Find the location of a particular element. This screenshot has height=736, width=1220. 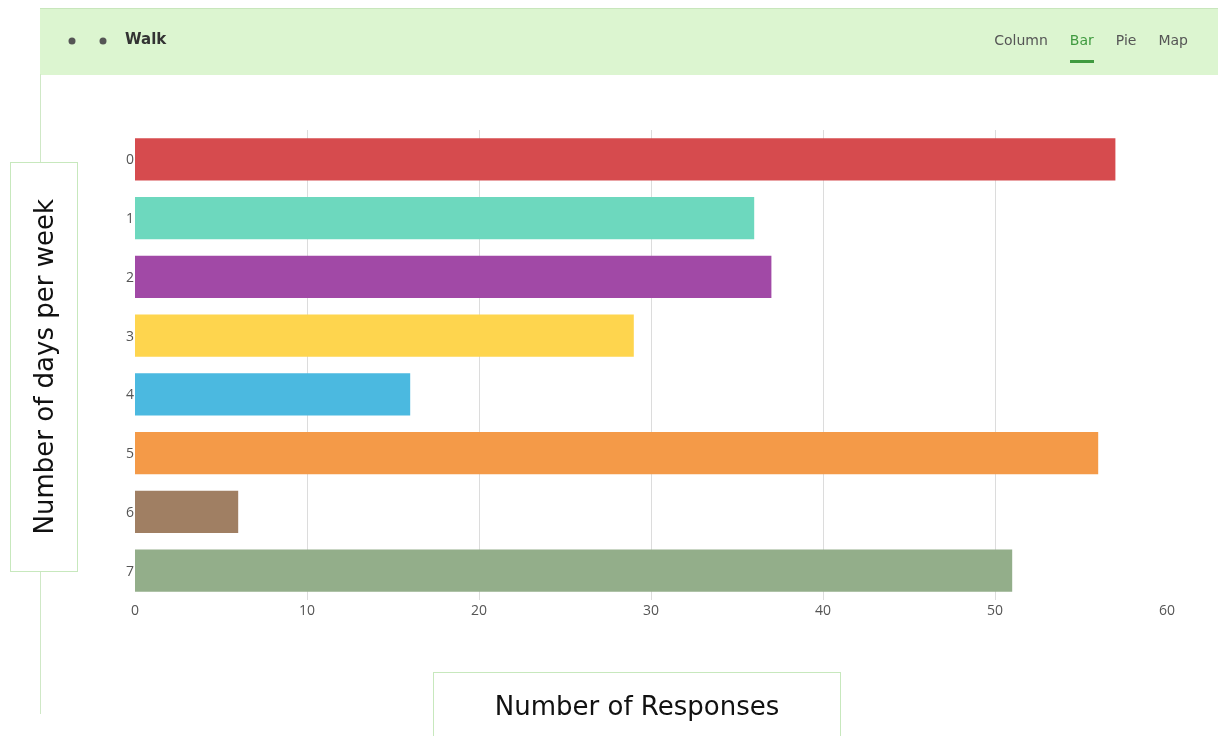

y-axis-title: Number of days per week is located at coordinates (44, 367).